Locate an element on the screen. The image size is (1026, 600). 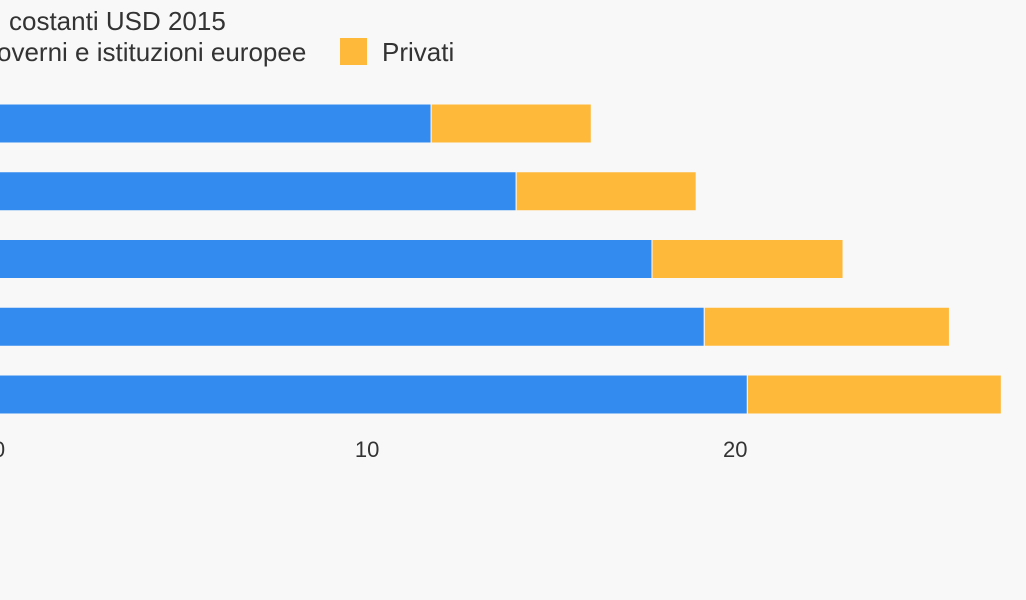
x-tick-label: 0 is located at coordinates (2, 449).